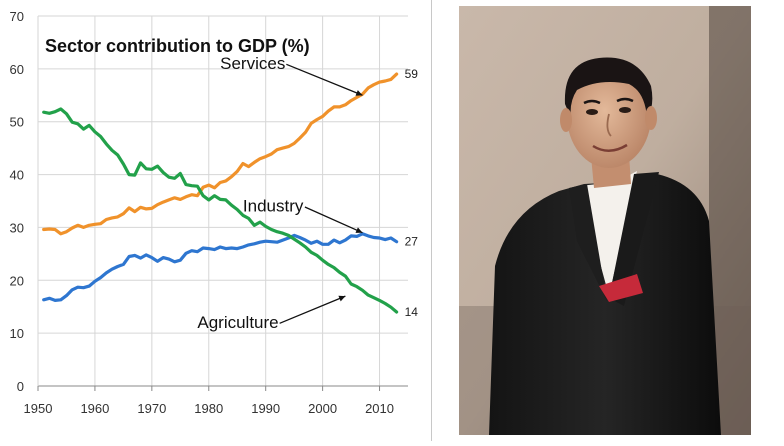 The height and width of the screenshot is (446, 784). Describe the element at coordinates (208, 408) in the screenshot. I see `x-tick-label: 1980` at that location.